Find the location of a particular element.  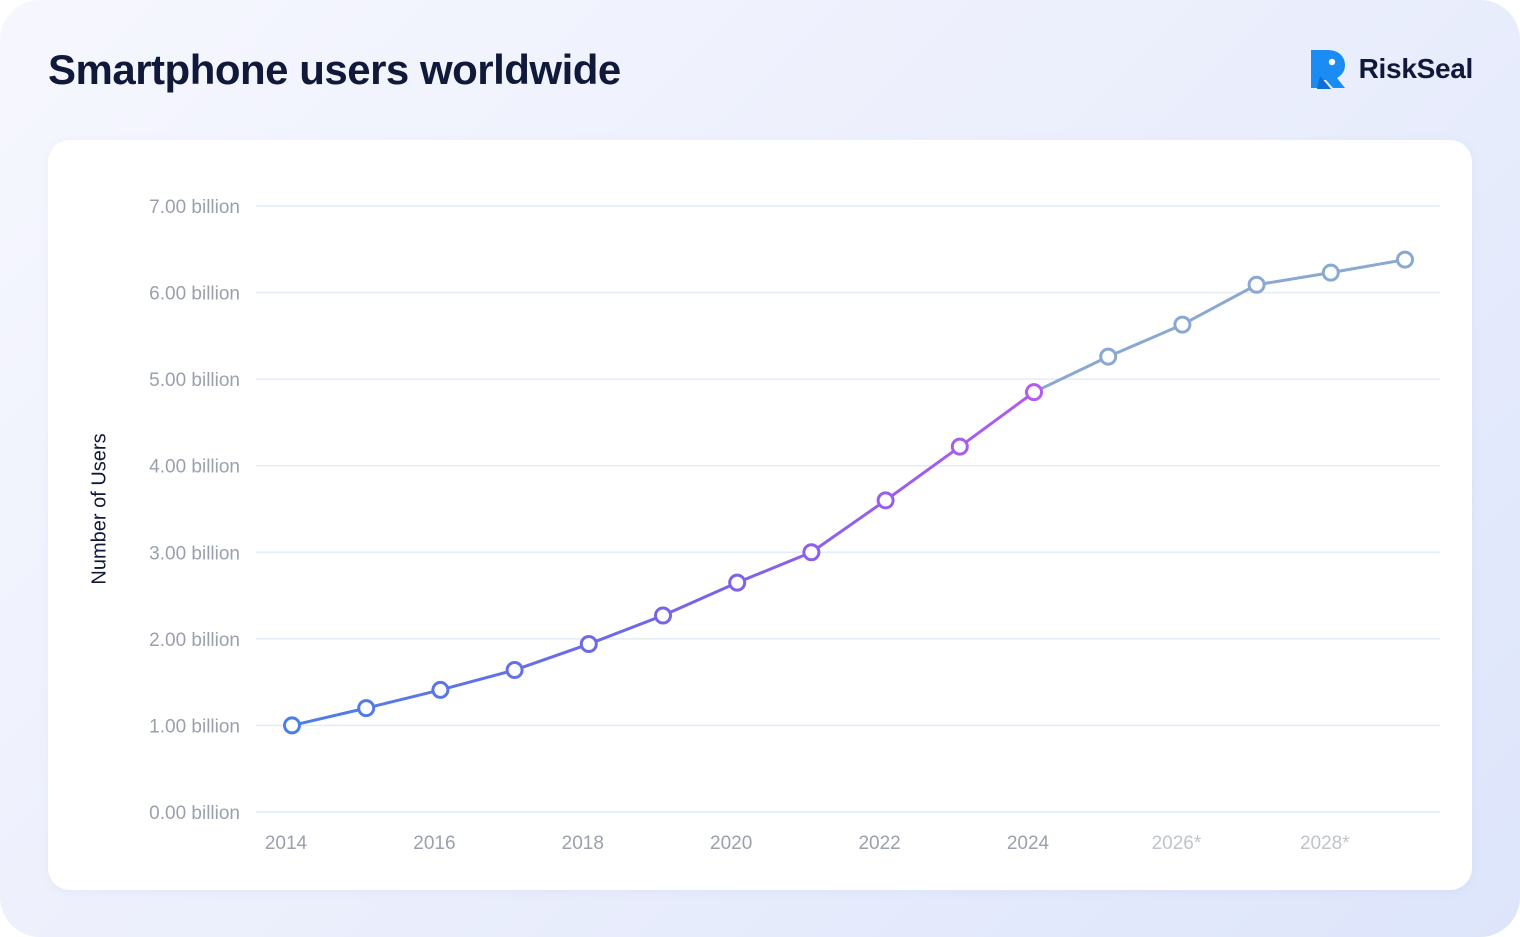

page-title: Smartphone users worldwide is located at coordinates (334, 69).